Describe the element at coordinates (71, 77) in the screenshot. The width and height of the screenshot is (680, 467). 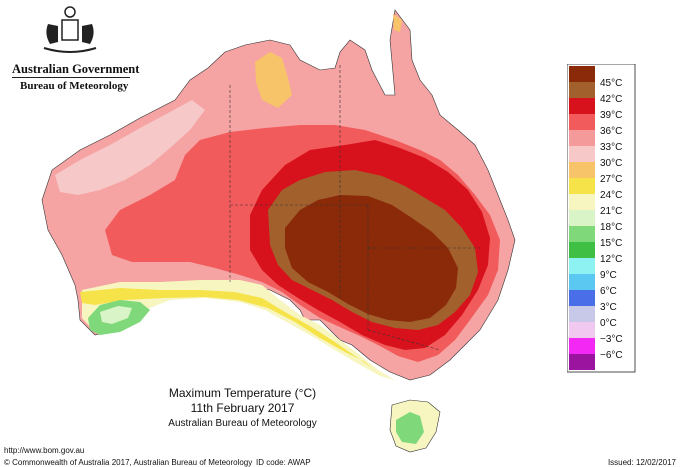
I see `header-divider` at that location.